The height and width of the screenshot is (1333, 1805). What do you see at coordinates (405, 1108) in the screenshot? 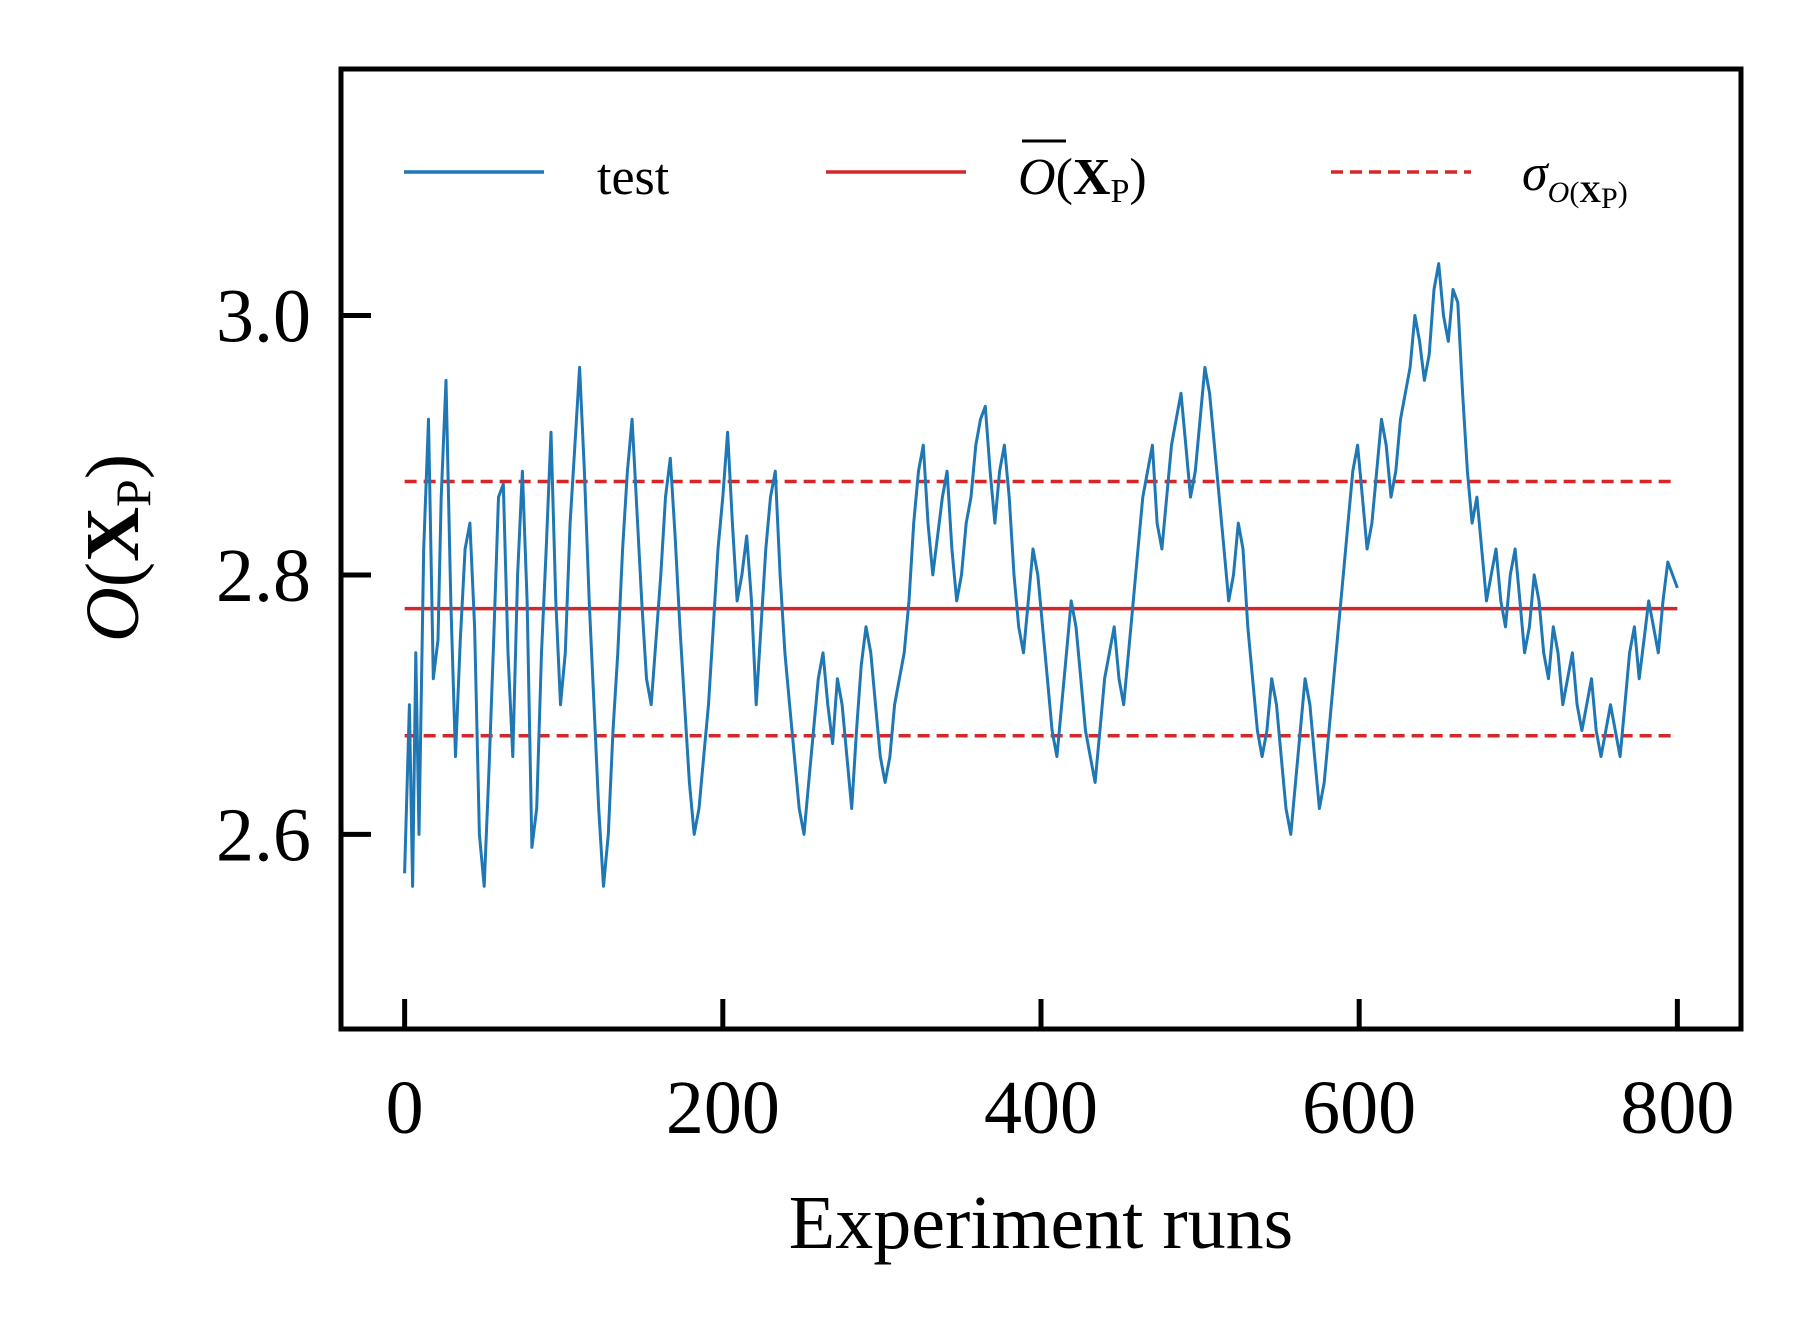
I see `x-tick-label: 0` at bounding box center [405, 1108].